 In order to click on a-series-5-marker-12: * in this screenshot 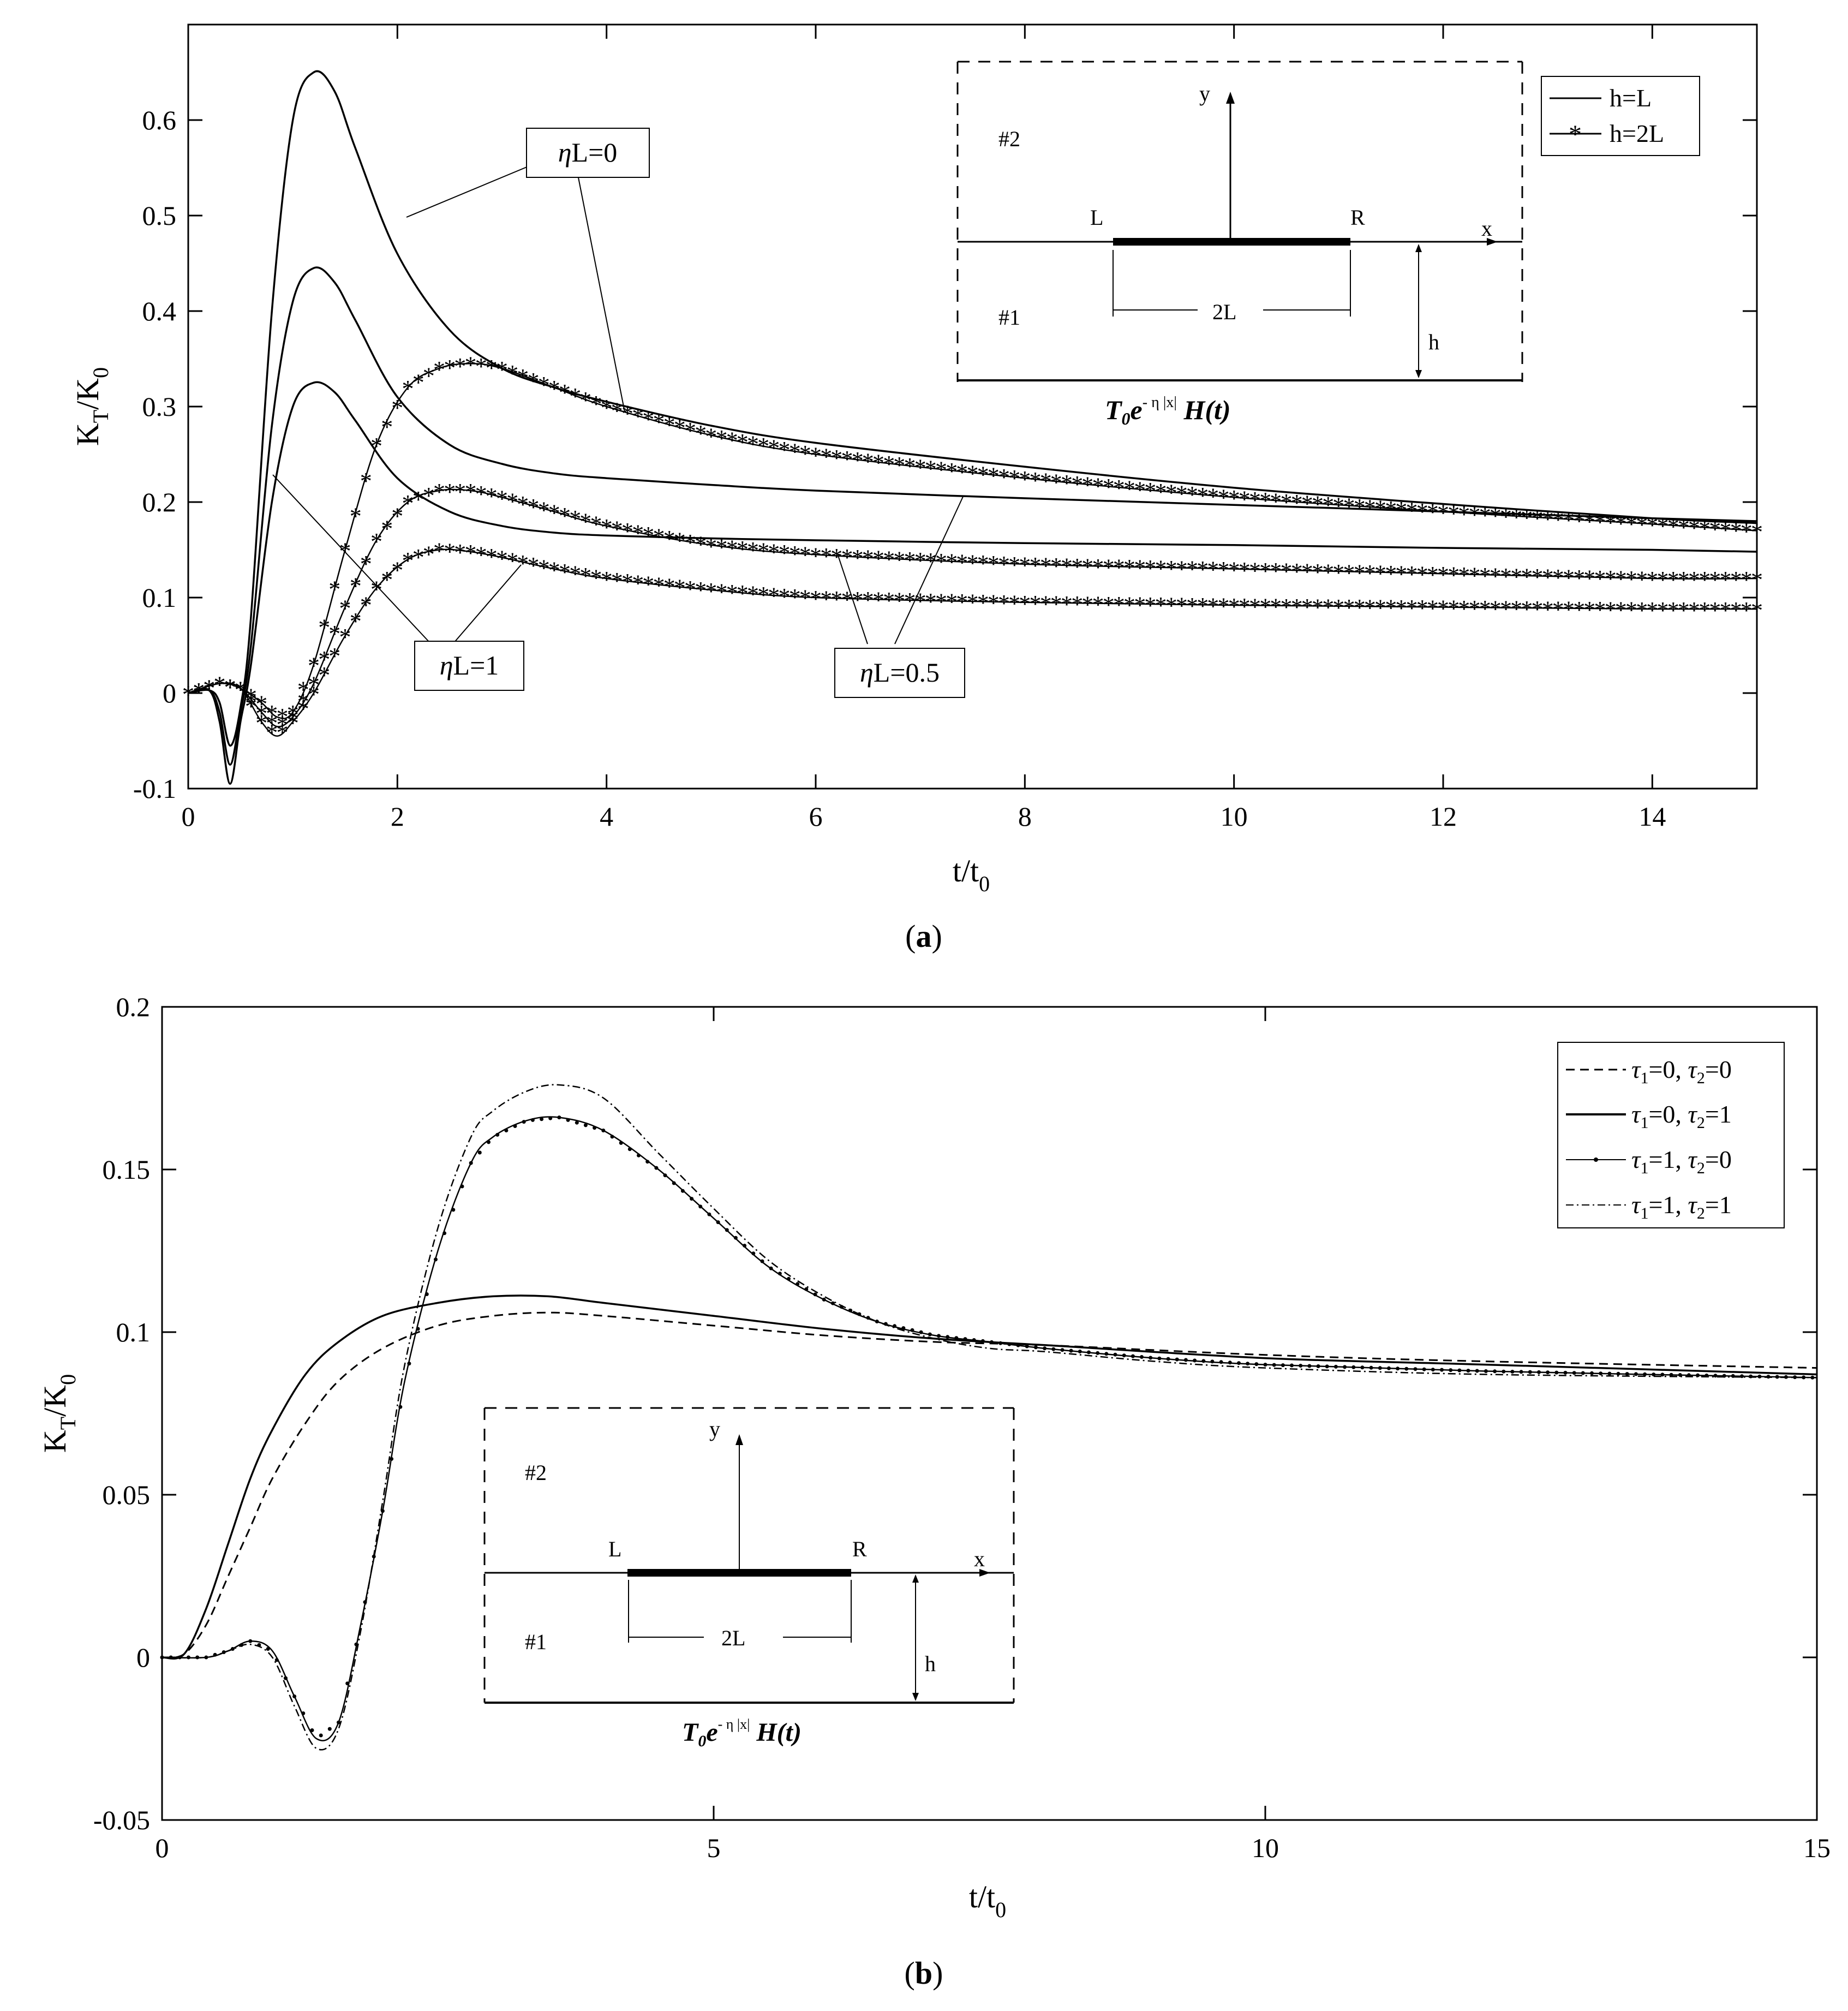, I will do `click(314, 694)`.